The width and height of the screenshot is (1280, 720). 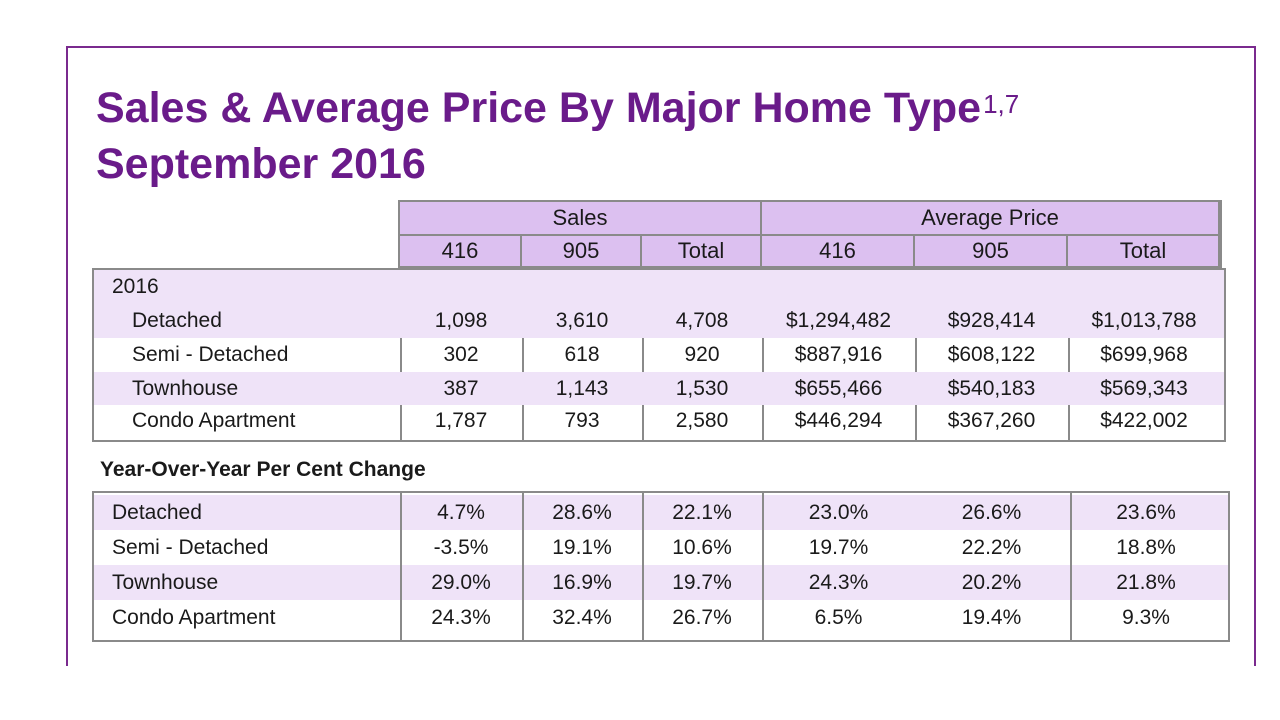 What do you see at coordinates (1146, 512) in the screenshot?
I see `table-cell: 23.6%` at bounding box center [1146, 512].